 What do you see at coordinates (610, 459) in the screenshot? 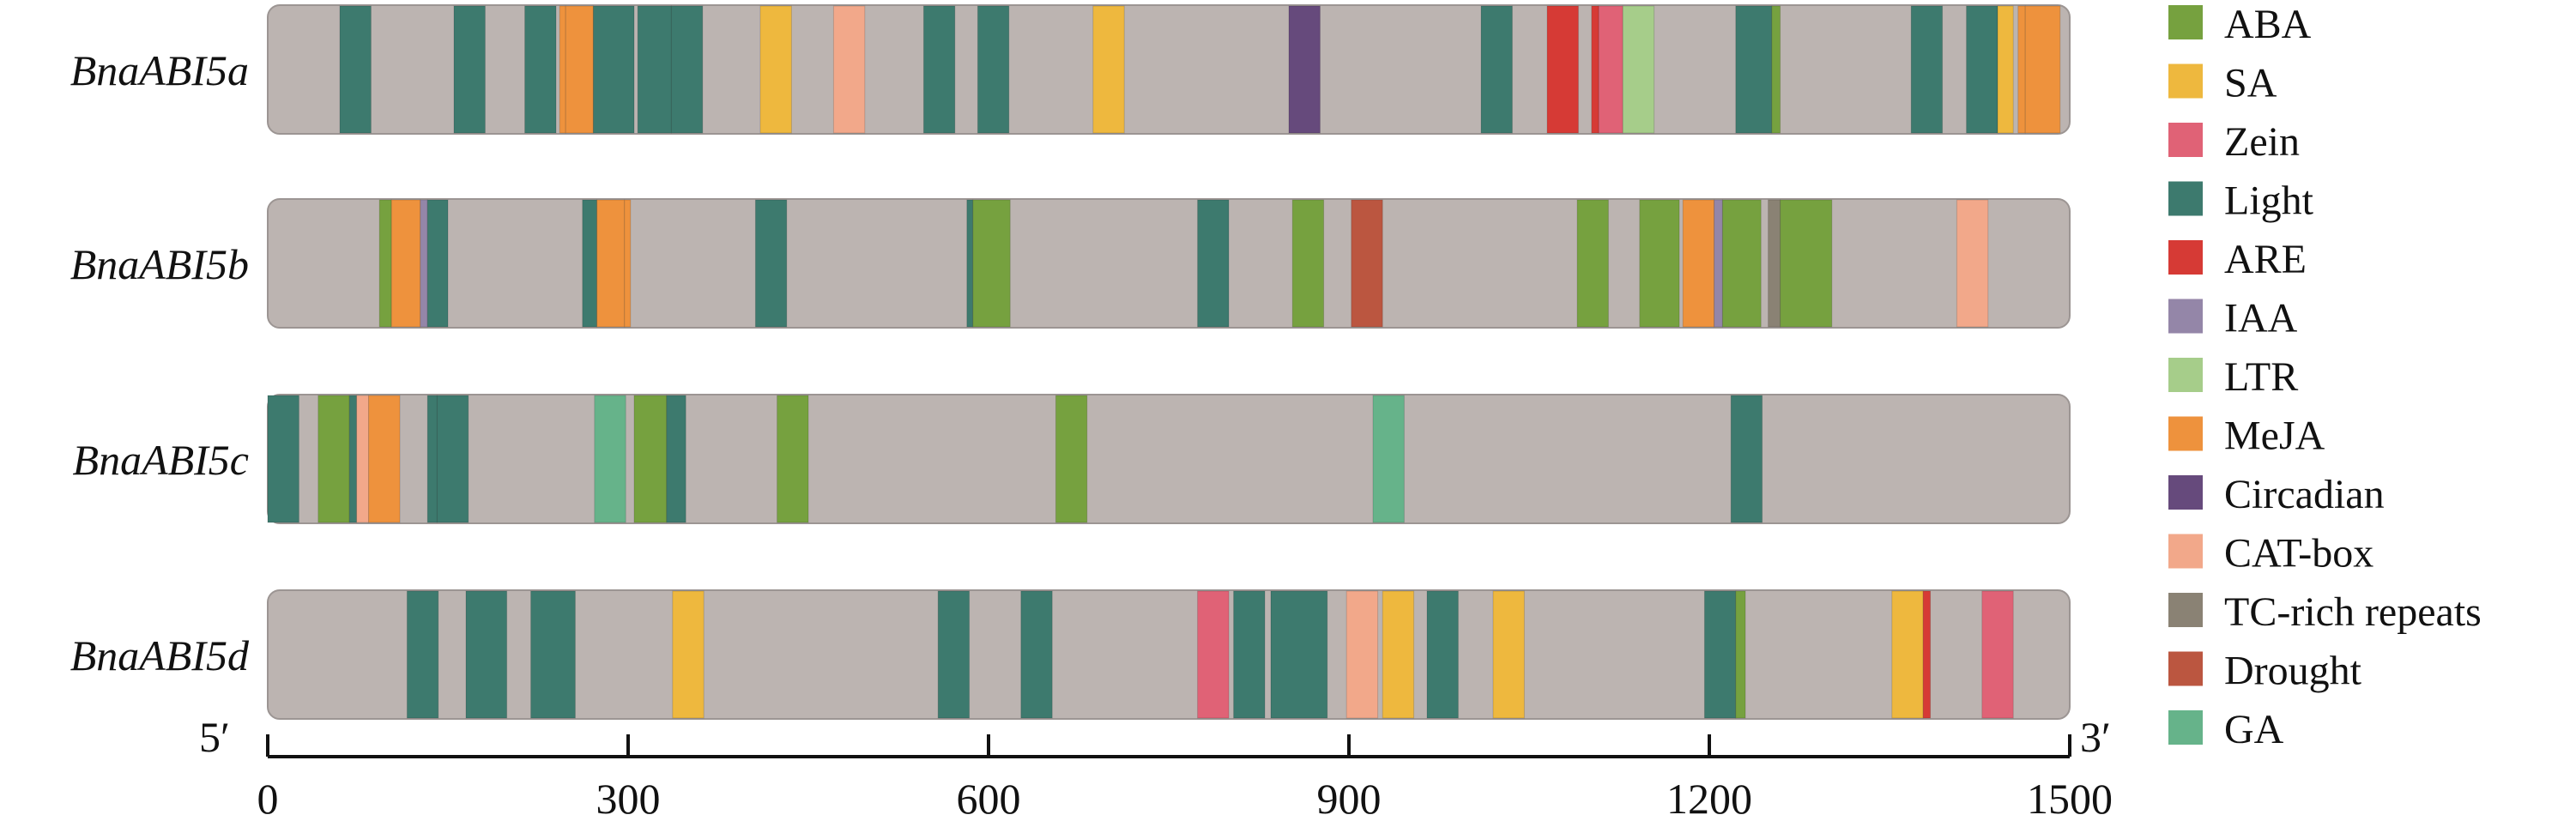
I see `element-ga` at bounding box center [610, 459].